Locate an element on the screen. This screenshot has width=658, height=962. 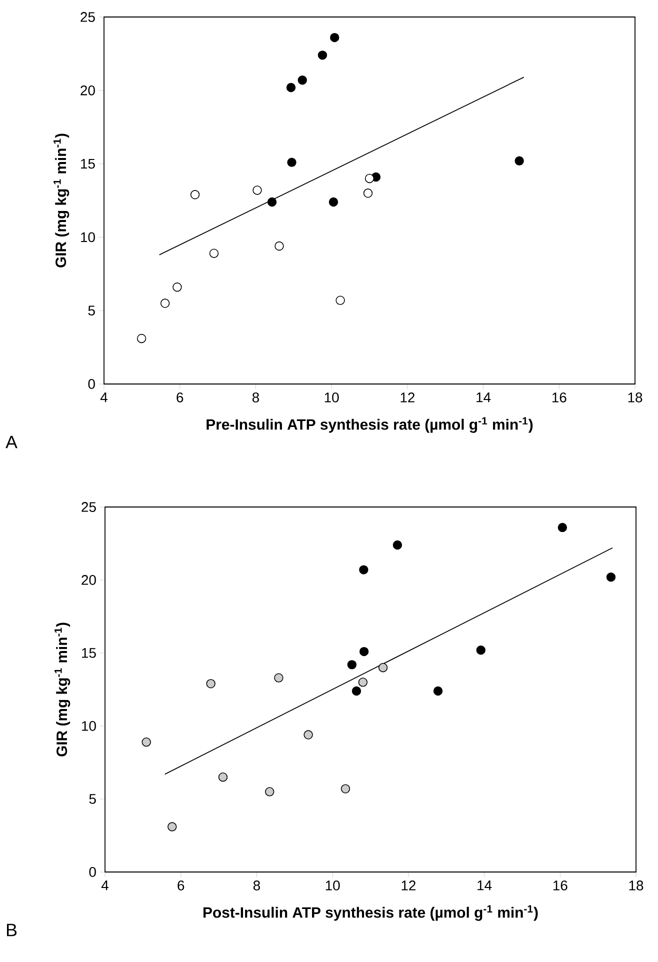
text: A is located at coordinates (12, 442).